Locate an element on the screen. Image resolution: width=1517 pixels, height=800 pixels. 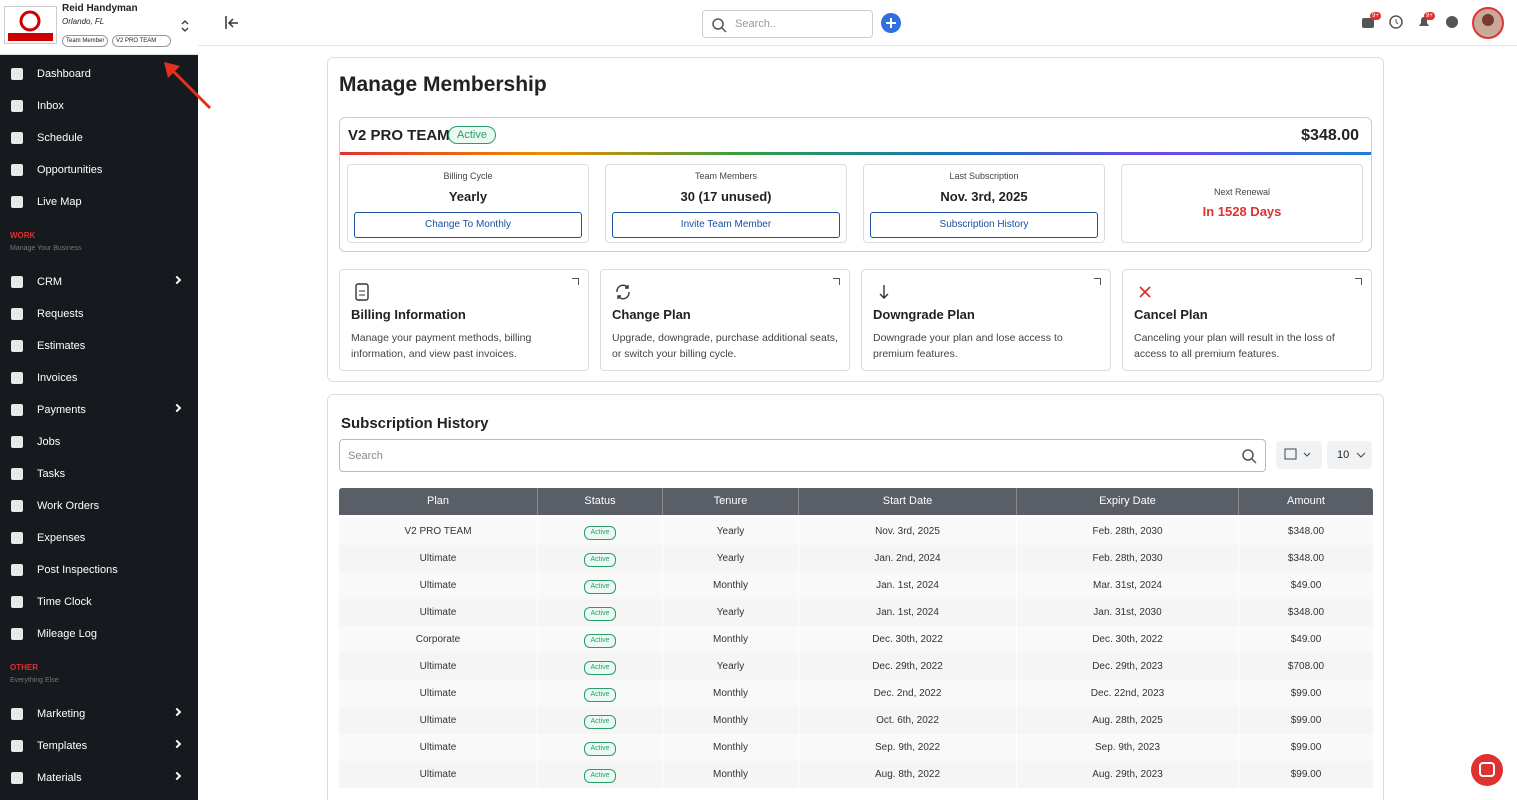
nav-label: Estimates is located at coordinates (61, 346).